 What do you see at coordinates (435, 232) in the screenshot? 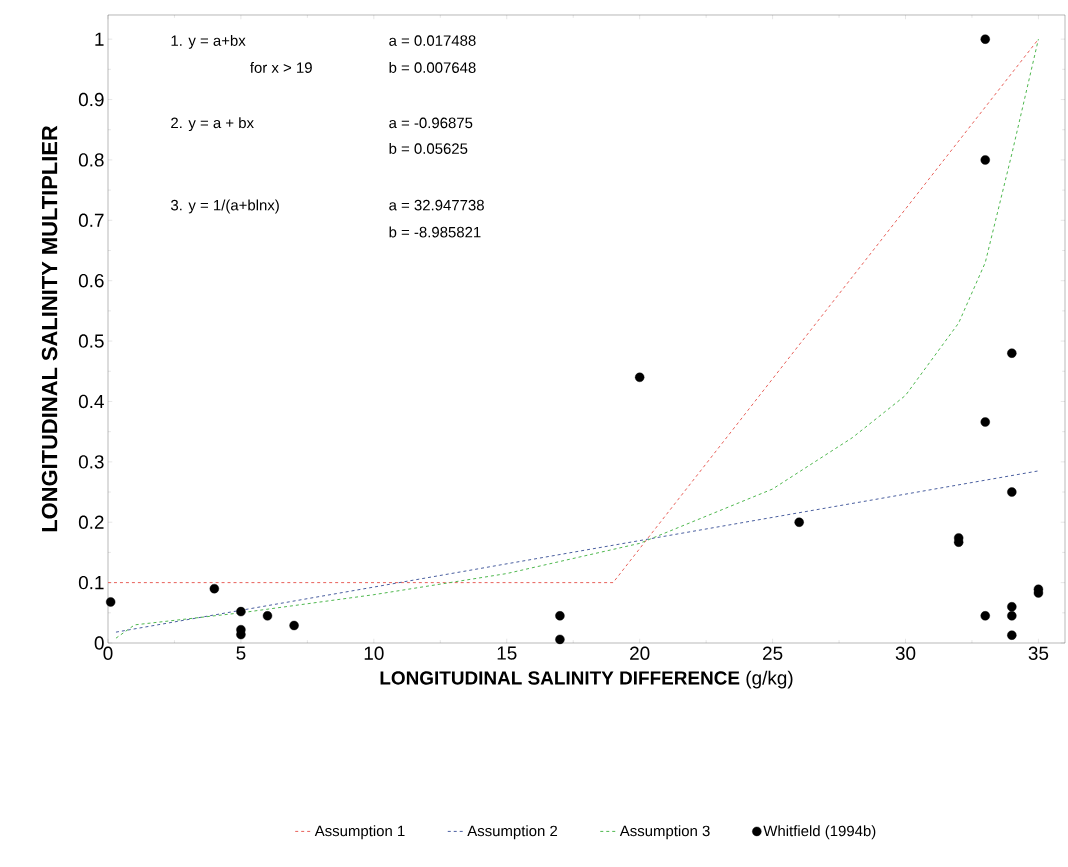
I see `annotation: b = -8.985821` at bounding box center [435, 232].